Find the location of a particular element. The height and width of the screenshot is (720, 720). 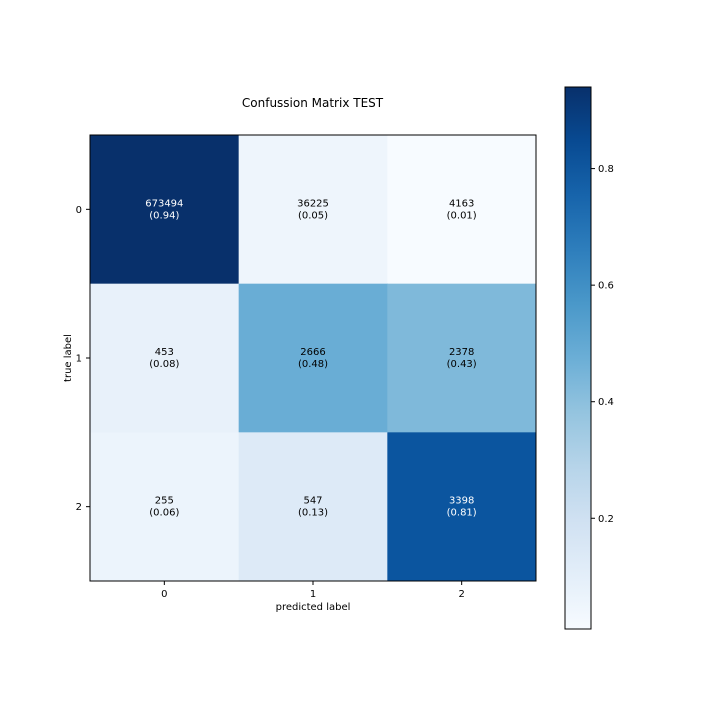

y-axis-ticks: 0 1 2 is located at coordinates (83, 359).